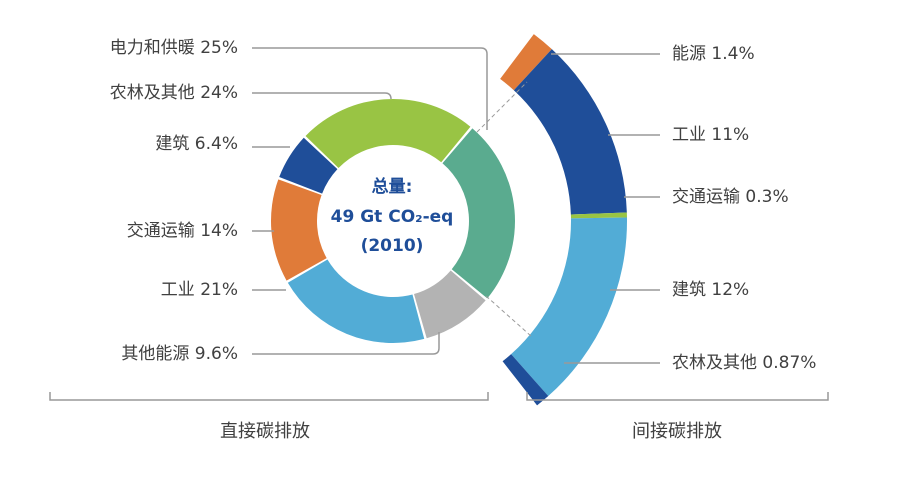 The image size is (900, 479). What do you see at coordinates (199, 290) in the screenshot?
I see `label-direct-工业: 工业 21%` at bounding box center [199, 290].